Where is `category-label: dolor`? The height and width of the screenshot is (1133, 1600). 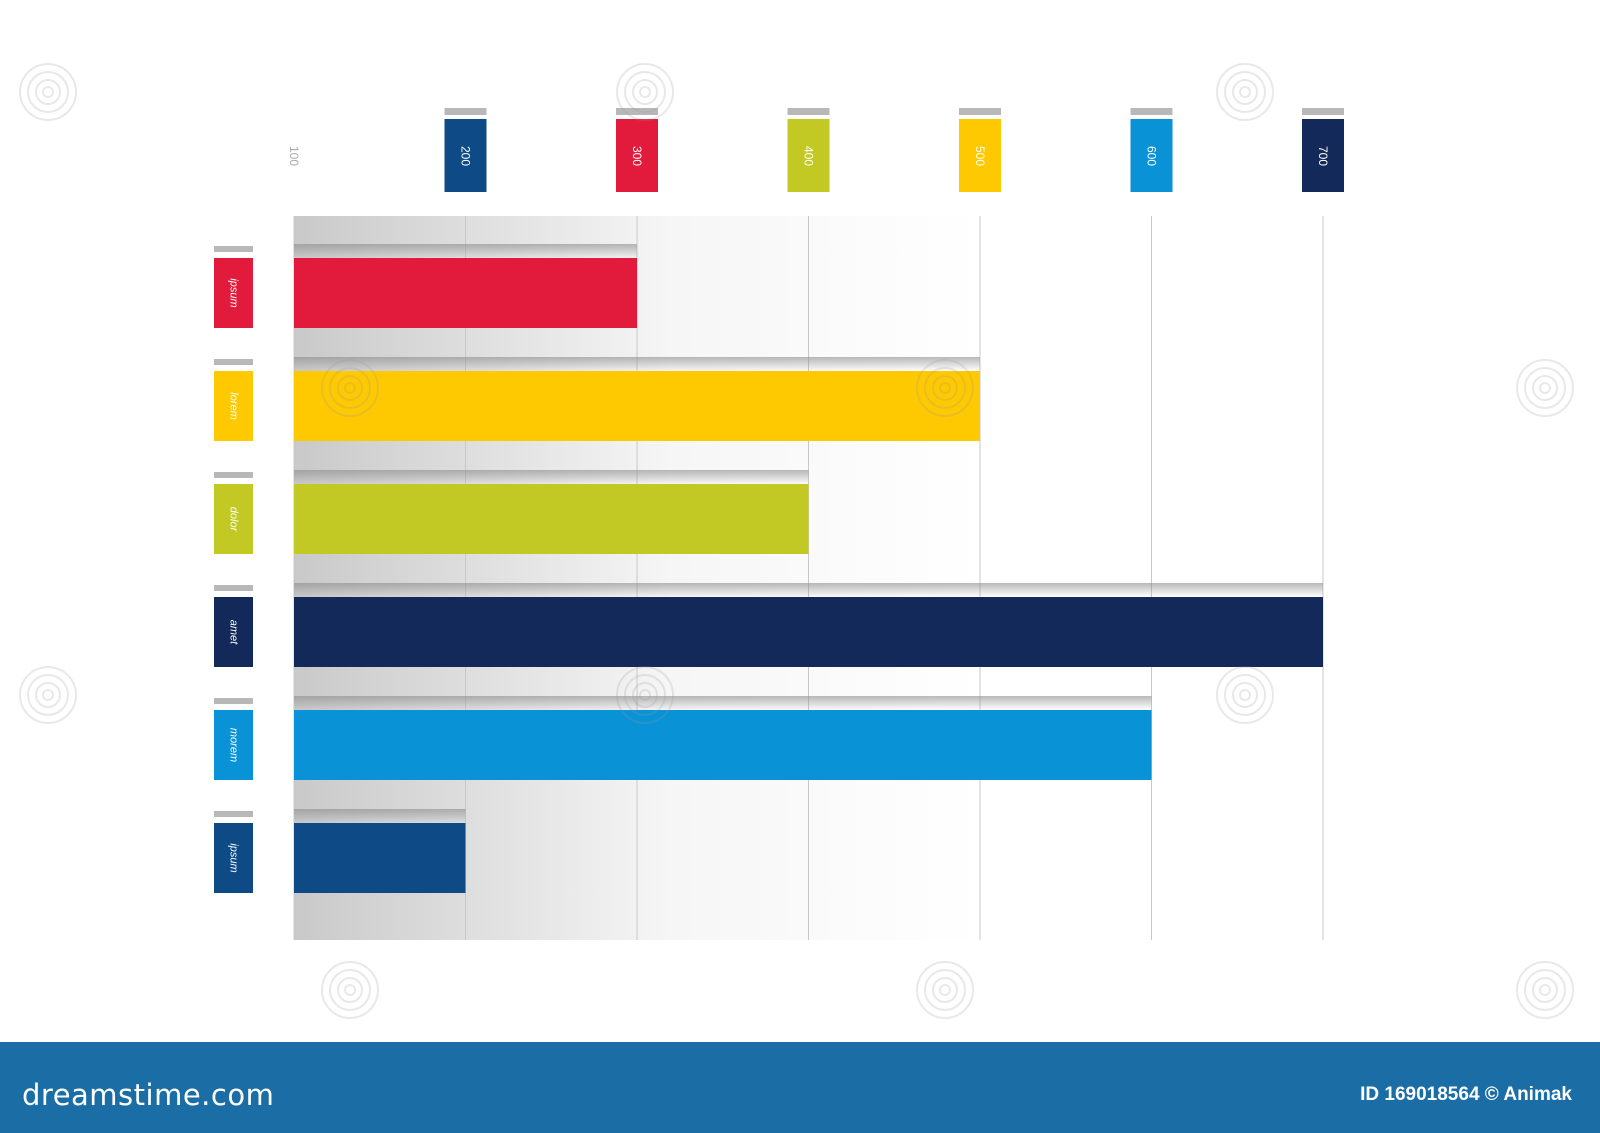
category-label: dolor is located at coordinates (234, 520).